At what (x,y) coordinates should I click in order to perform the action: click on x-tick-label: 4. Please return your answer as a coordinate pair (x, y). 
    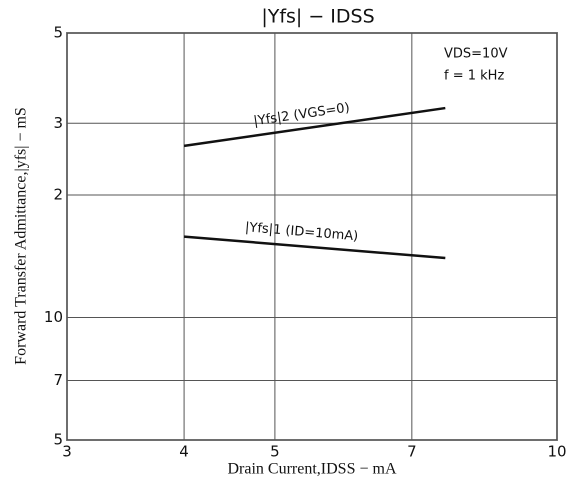
    Looking at the image, I should click on (184, 452).